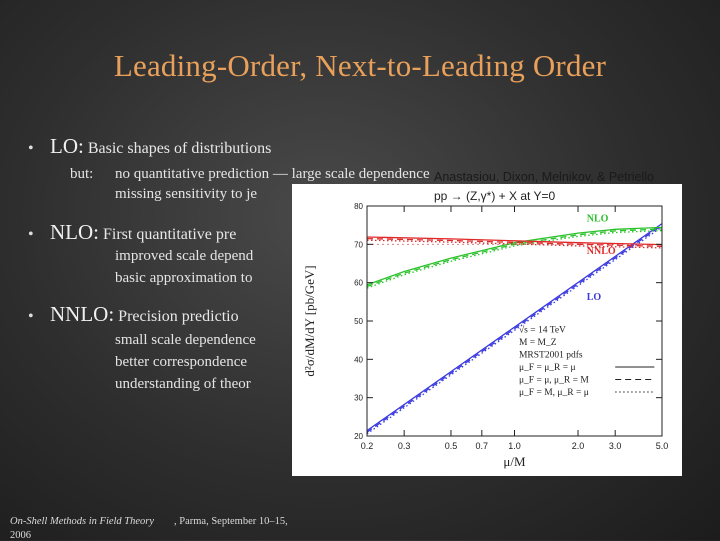 This screenshot has height=541, width=720. Describe the element at coordinates (615, 446) in the screenshot. I see `x-tick-label: 3.0` at that location.